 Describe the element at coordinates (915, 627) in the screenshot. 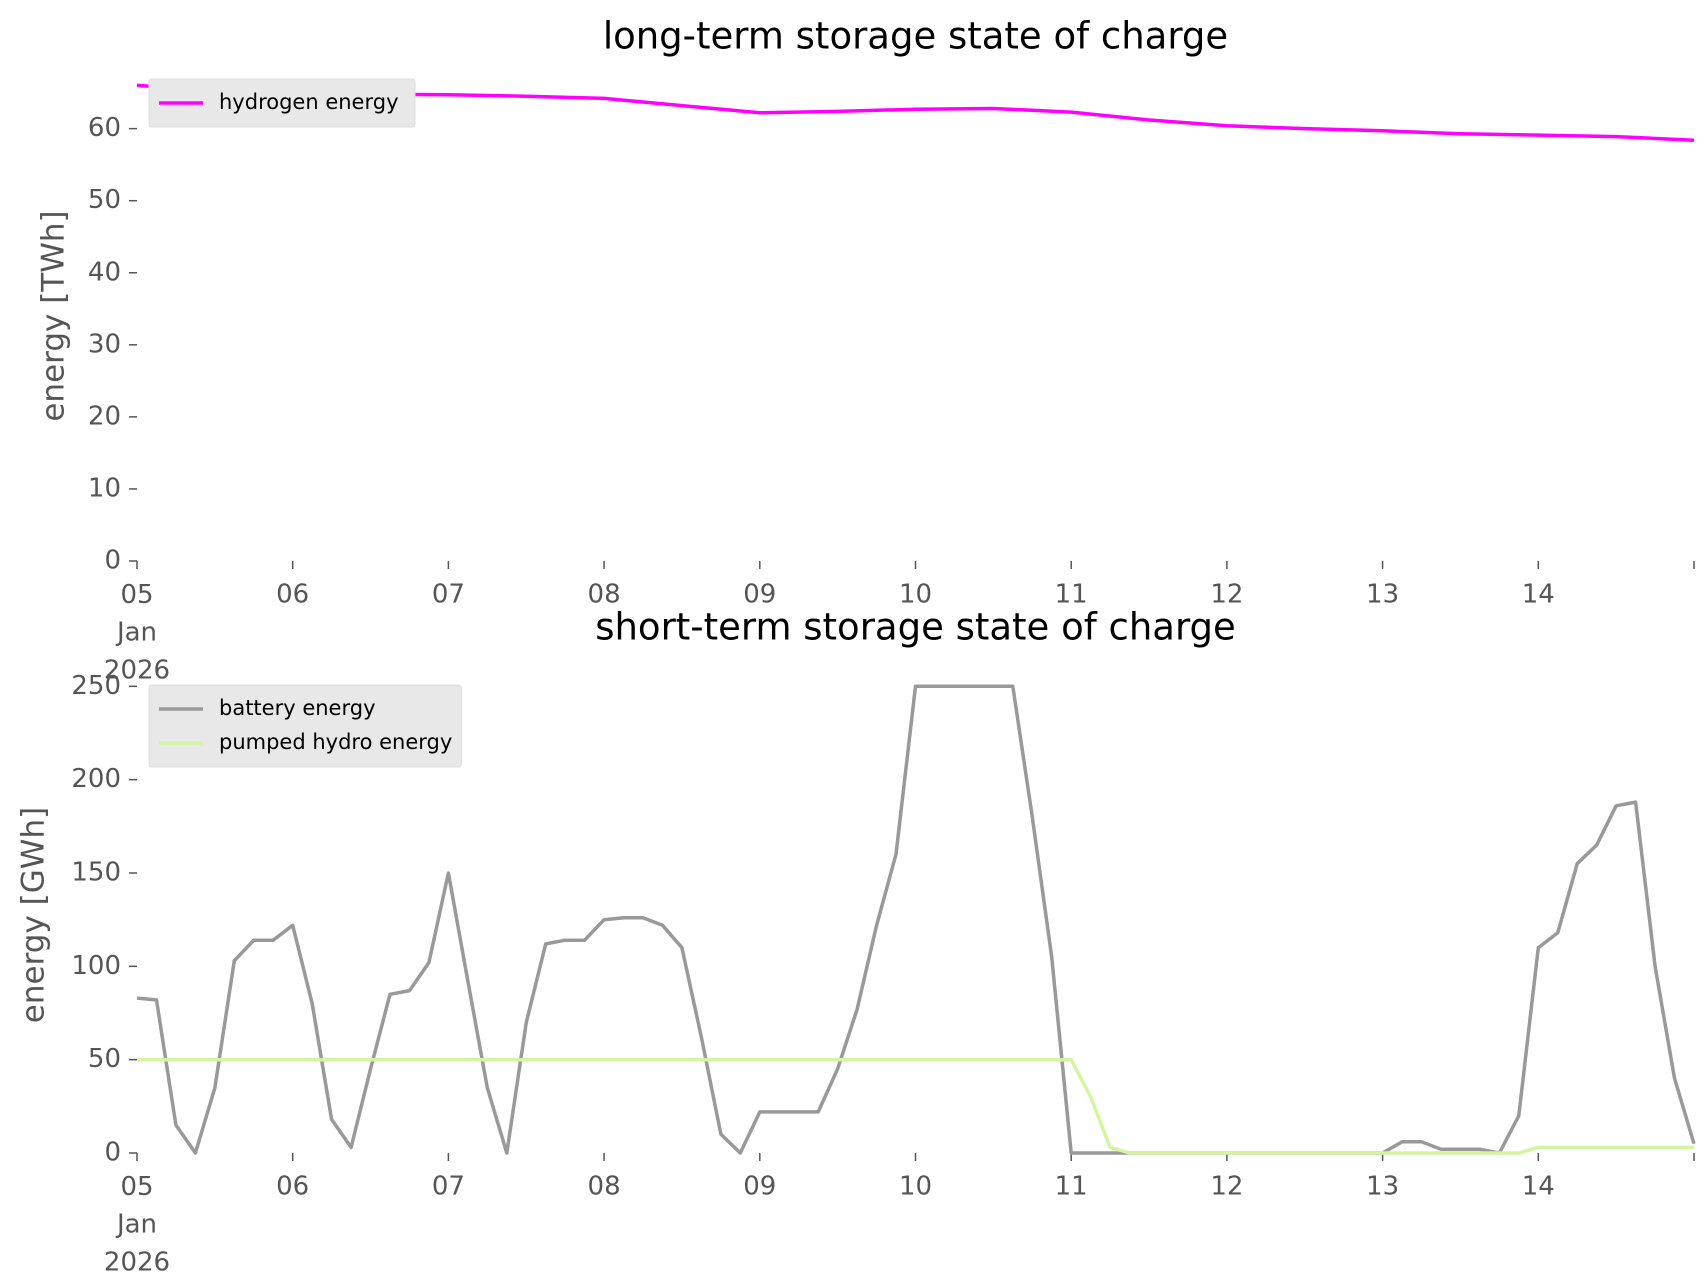

I see `chart-title: short-term storage state of charge` at that location.